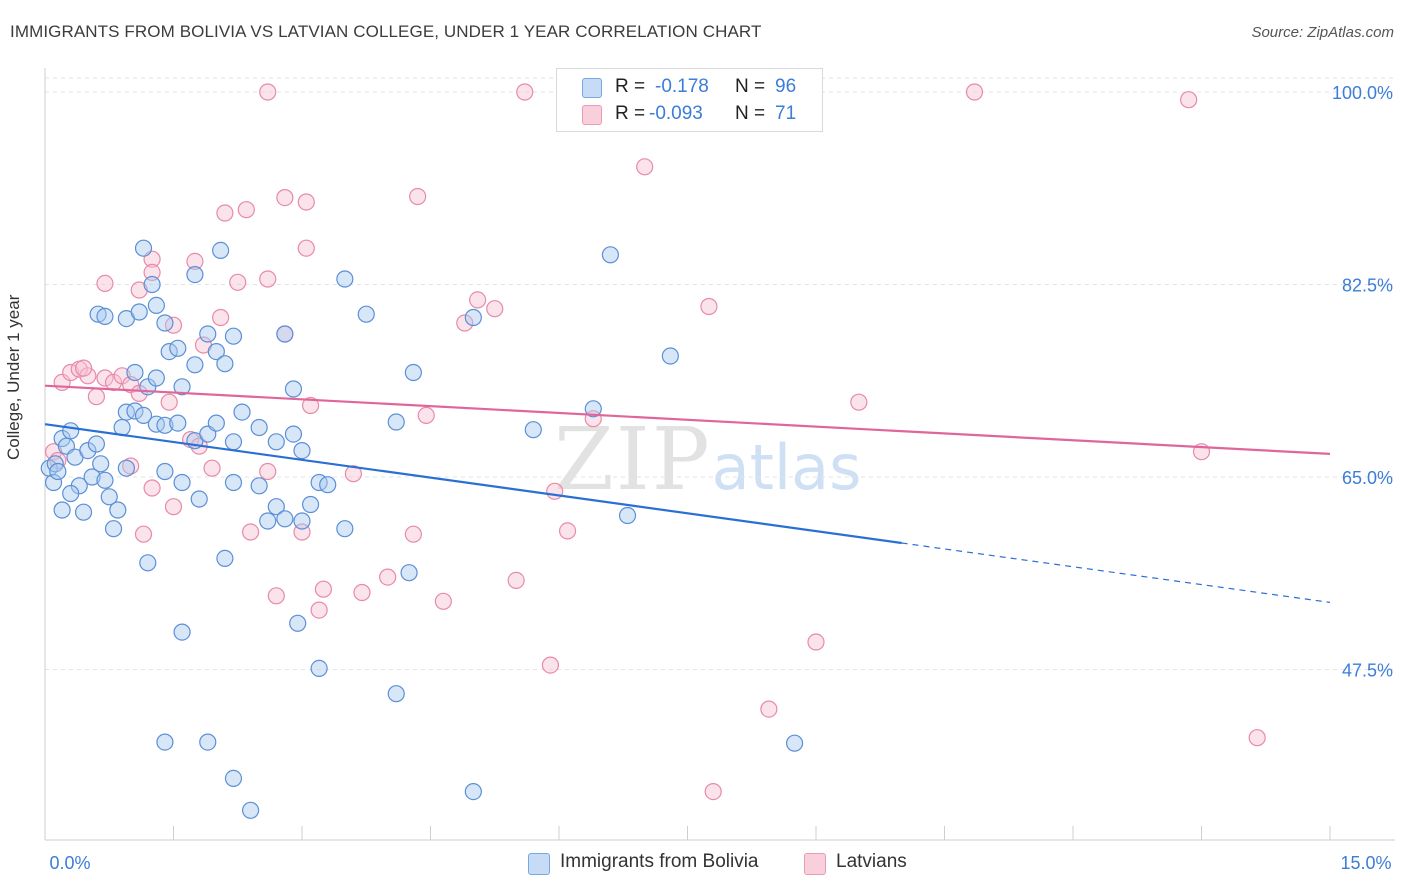 The image size is (1406, 892). Describe the element at coordinates (473, 484) in the screenshot. I see `bolivia-trend-line` at that location.